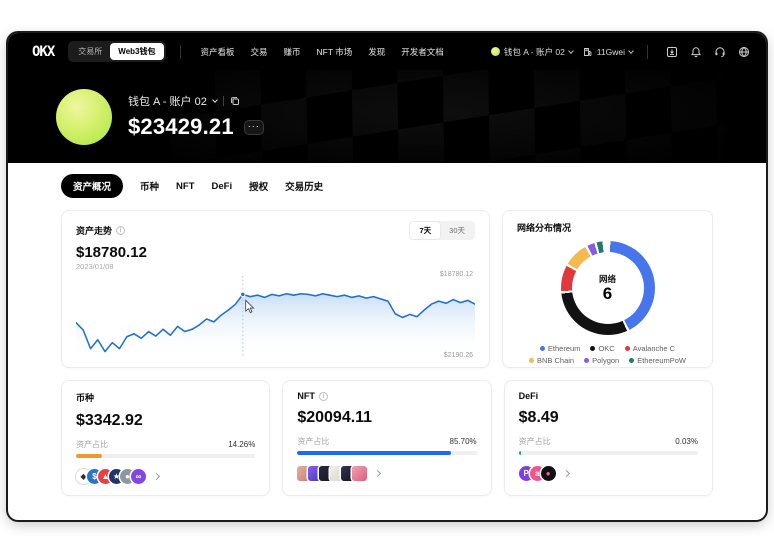  Describe the element at coordinates (90, 51) in the screenshot. I see `toggle-exchange: 交易所` at that location.